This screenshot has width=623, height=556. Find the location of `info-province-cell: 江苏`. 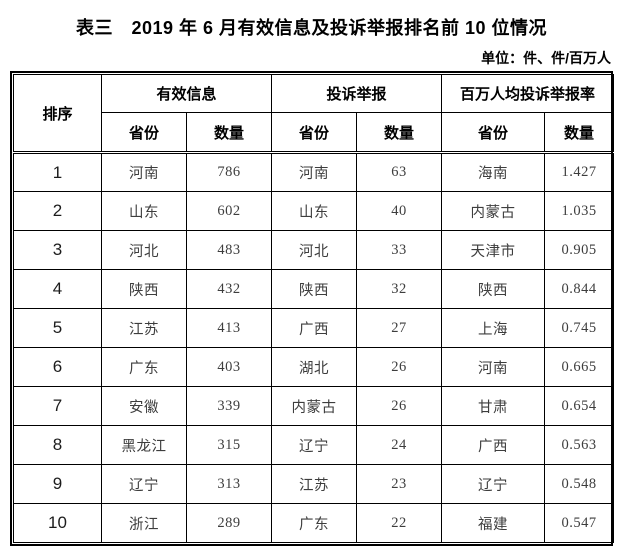

info-province-cell: 江苏 is located at coordinates (144, 328).